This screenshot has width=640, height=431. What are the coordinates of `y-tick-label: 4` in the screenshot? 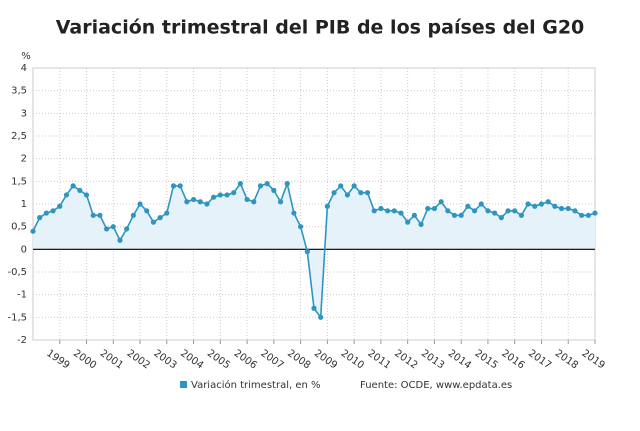 It's located at (24, 68).